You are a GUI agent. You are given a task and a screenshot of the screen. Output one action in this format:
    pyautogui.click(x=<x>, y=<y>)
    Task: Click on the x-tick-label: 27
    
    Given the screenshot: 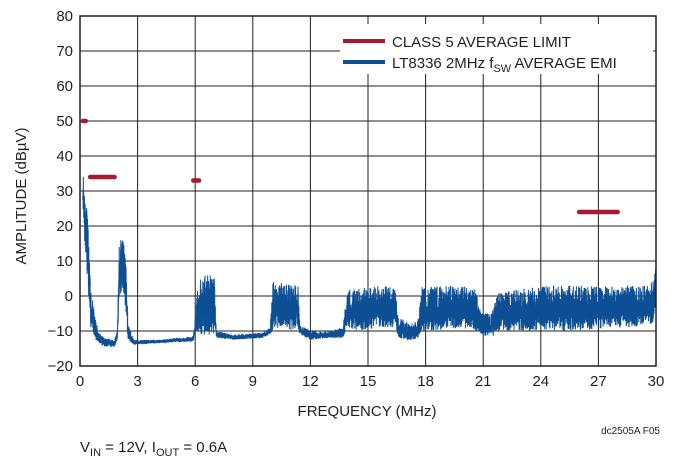 What is the action you would take?
    pyautogui.click(x=598, y=381)
    